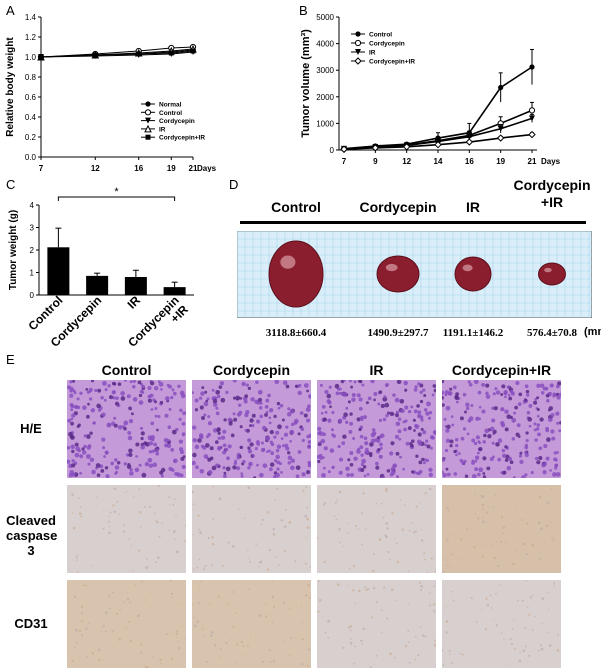  Describe the element at coordinates (500, 161) in the screenshot. I see `x-tick-label: 19` at that location.